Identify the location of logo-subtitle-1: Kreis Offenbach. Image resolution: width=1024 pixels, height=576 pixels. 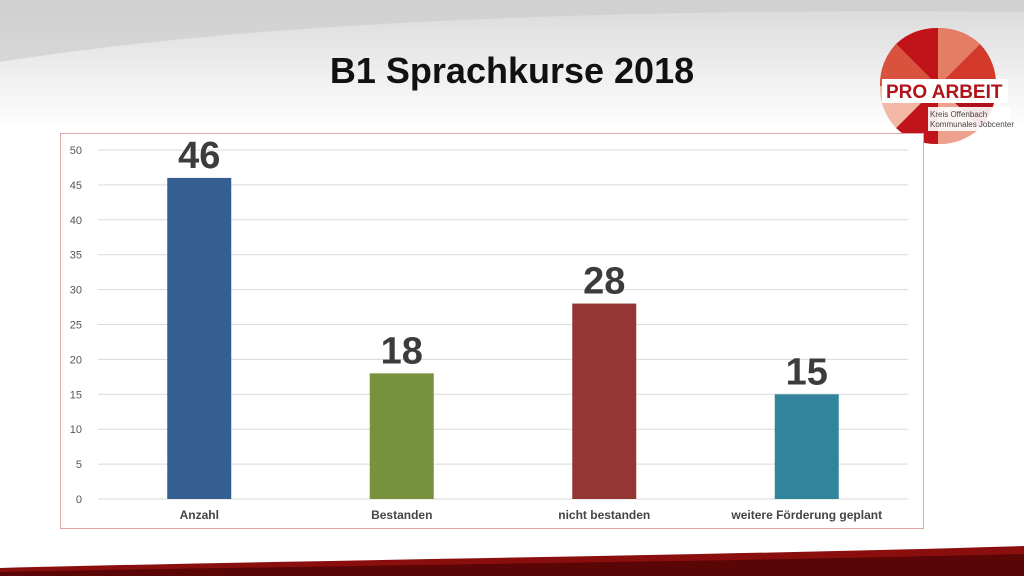
(958, 114).